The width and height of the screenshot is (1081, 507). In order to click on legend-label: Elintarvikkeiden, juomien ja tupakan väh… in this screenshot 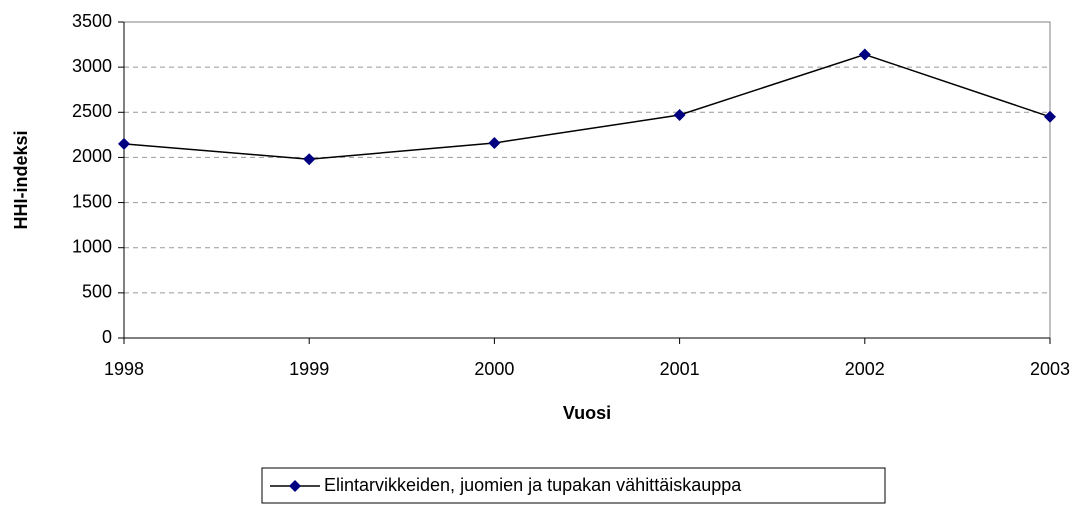, I will do `click(533, 485)`.